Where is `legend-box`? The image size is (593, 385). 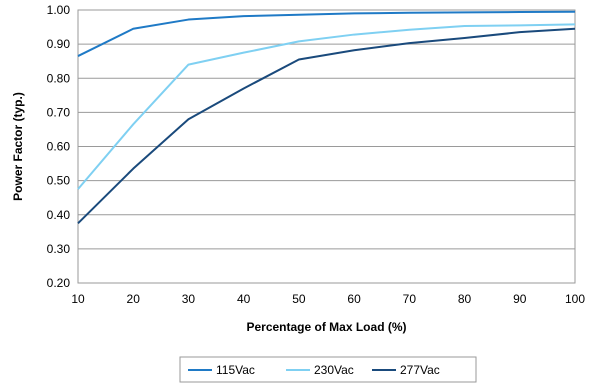 legend-box is located at coordinates (328, 369).